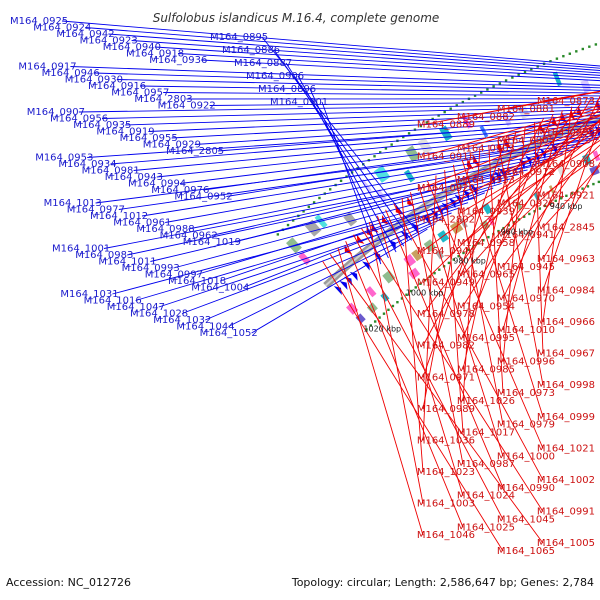 Image resolution: width=600 pixels, height=600 pixels. Describe the element at coordinates (446, 188) in the screenshot. I see `gene-label: M164_0920` at that location.